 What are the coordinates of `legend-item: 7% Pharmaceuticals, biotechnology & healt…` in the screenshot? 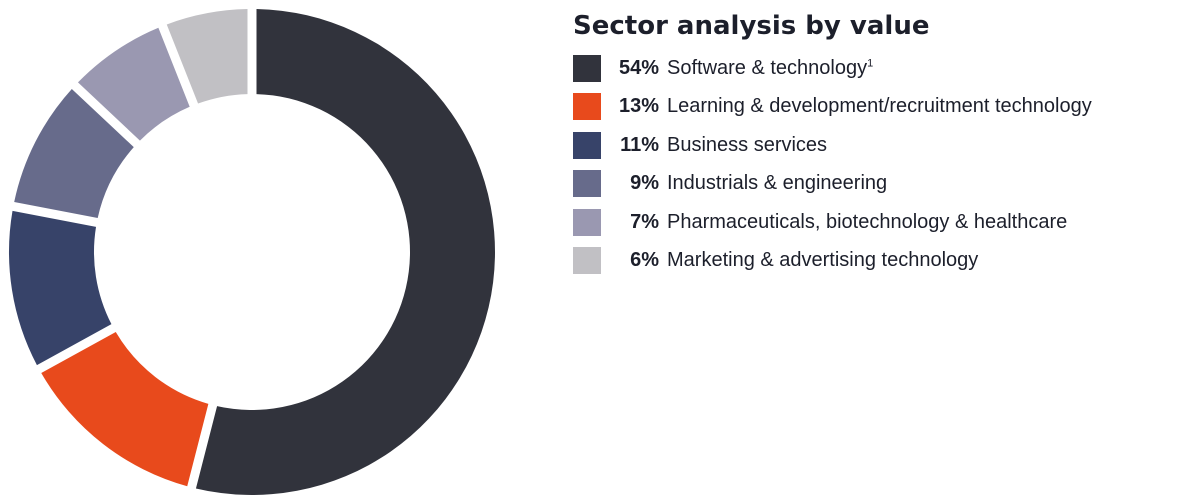 It's located at (883, 222).